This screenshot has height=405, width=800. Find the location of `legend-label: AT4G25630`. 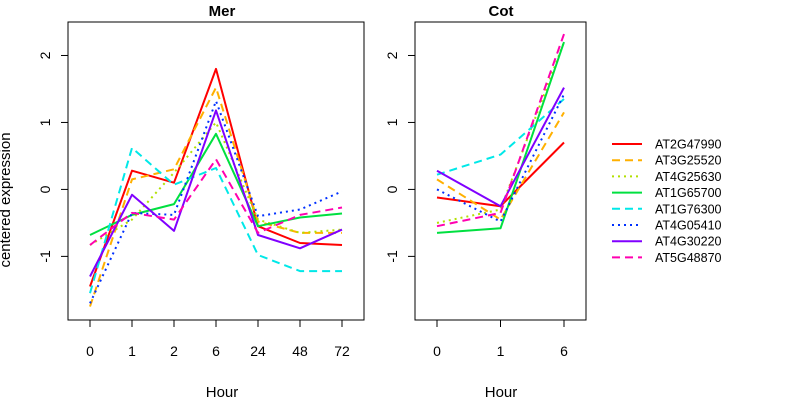

legend-label: AT4G25630 is located at coordinates (688, 177).